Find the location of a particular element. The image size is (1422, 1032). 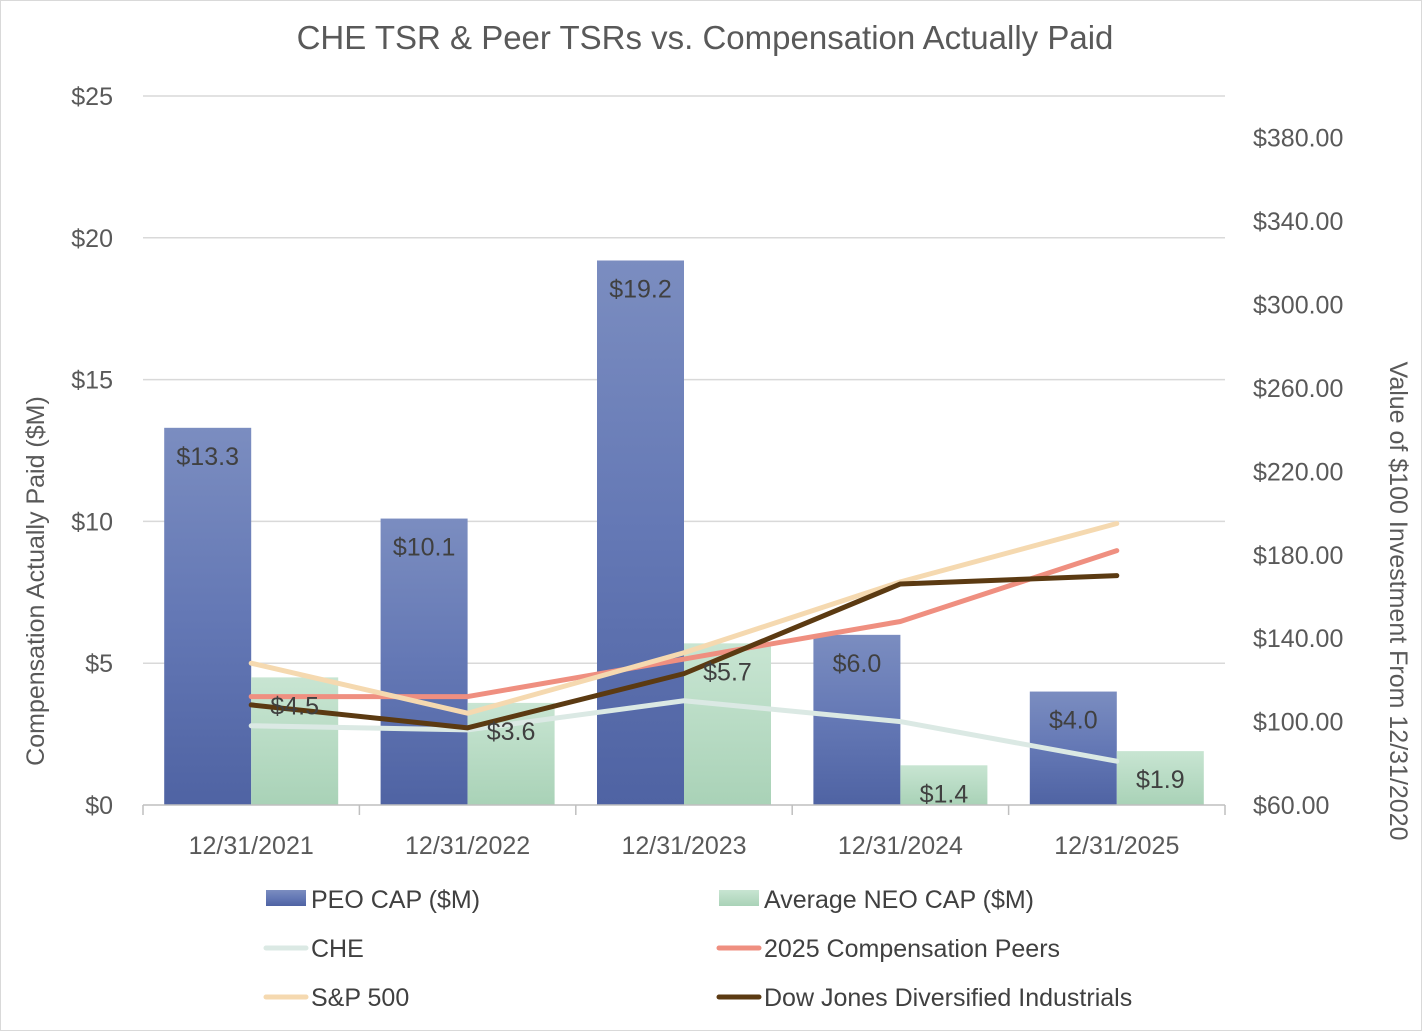

y2-tick-label: $140.00 is located at coordinates (1298, 639).